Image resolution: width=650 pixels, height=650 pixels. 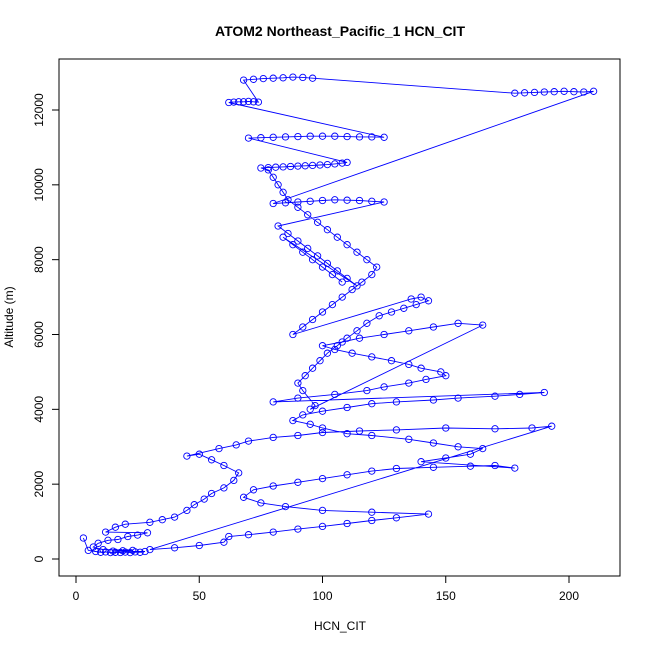 I want to click on x-tick-label: 200, so click(x=569, y=596).